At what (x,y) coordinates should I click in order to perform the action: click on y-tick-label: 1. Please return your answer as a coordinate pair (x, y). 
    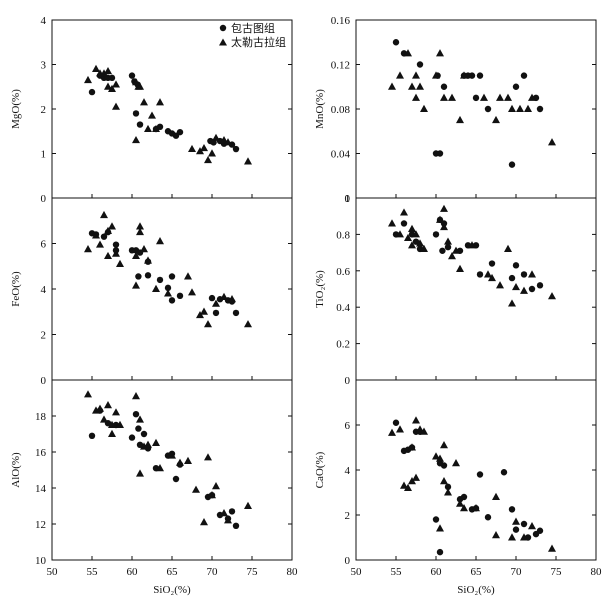
    Looking at the image, I should click on (348, 199).